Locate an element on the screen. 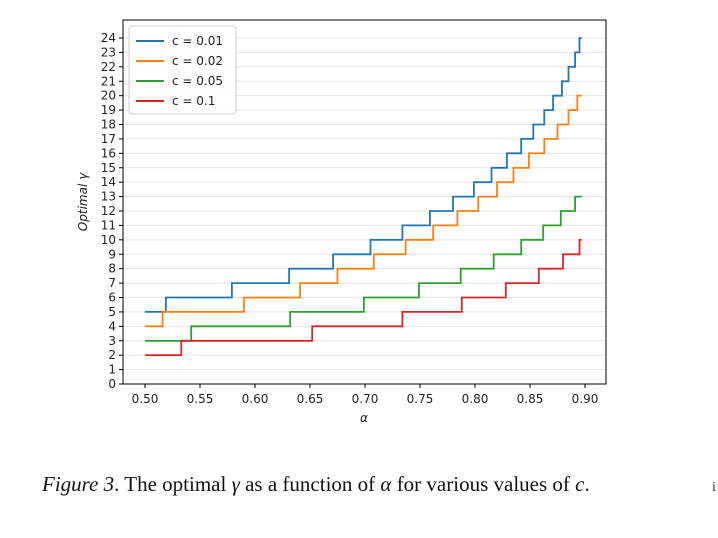 This screenshot has height=538, width=718. y-tick-label: 1 is located at coordinates (112, 370).